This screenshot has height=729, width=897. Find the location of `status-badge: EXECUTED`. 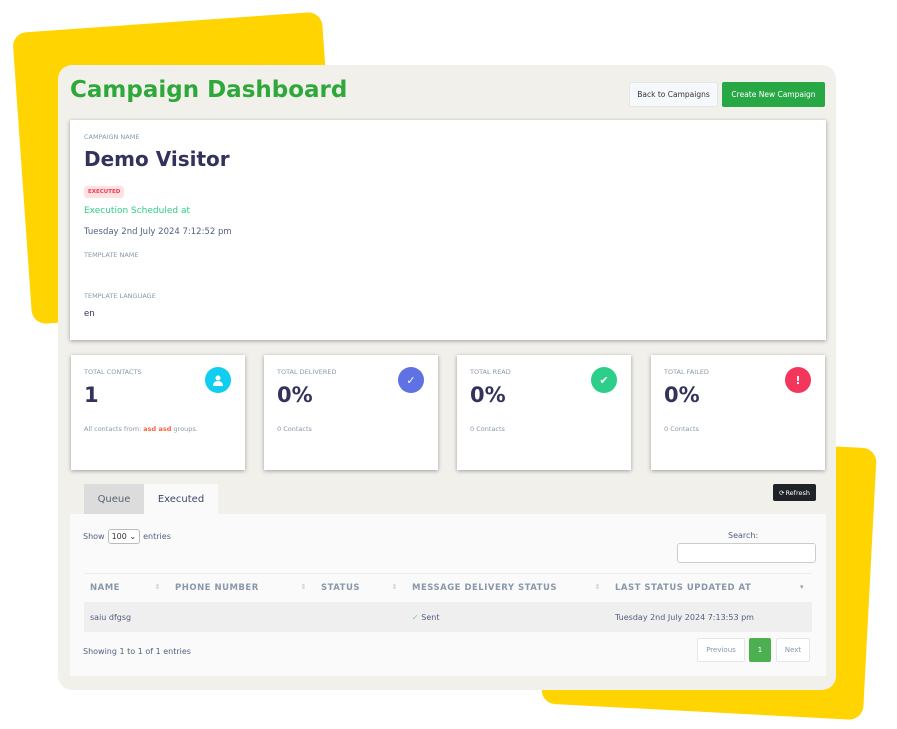

status-badge: EXECUTED is located at coordinates (104, 192).